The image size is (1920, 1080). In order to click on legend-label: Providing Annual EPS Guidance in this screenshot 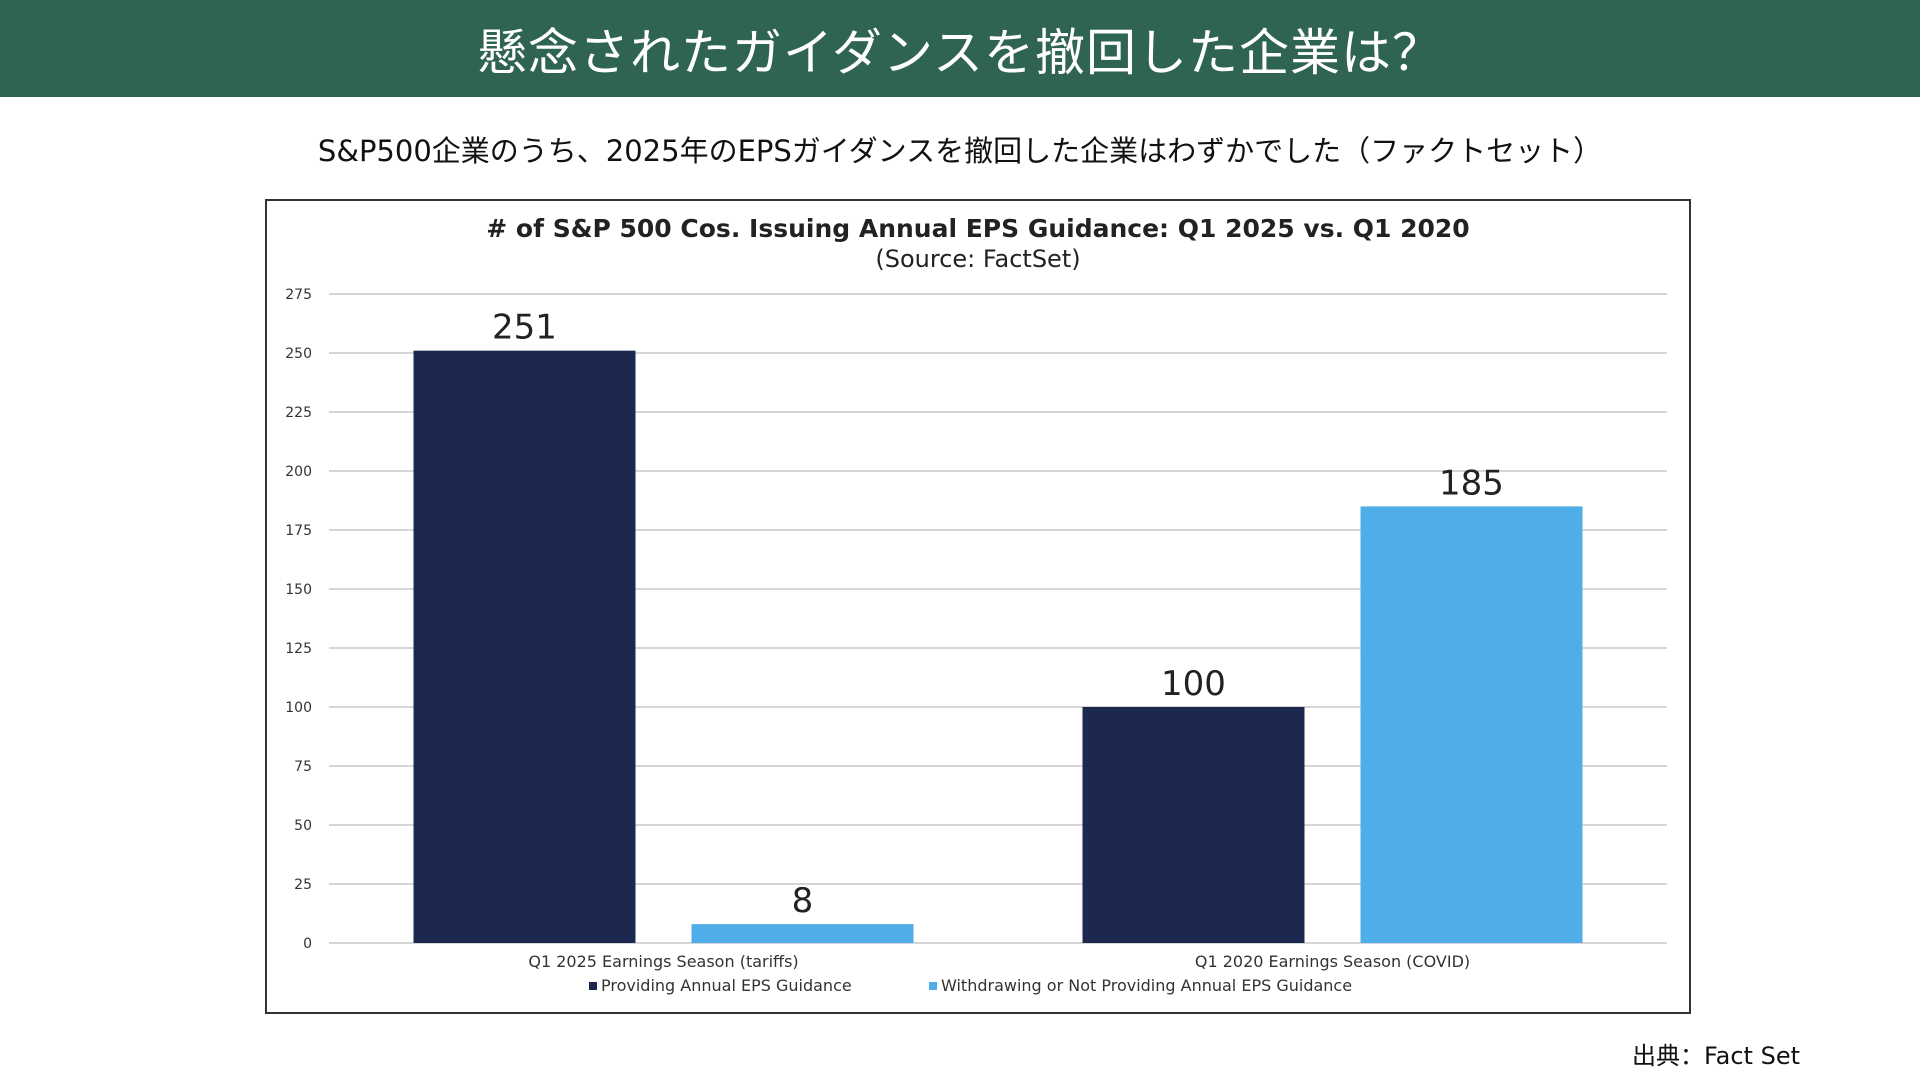, I will do `click(726, 985)`.